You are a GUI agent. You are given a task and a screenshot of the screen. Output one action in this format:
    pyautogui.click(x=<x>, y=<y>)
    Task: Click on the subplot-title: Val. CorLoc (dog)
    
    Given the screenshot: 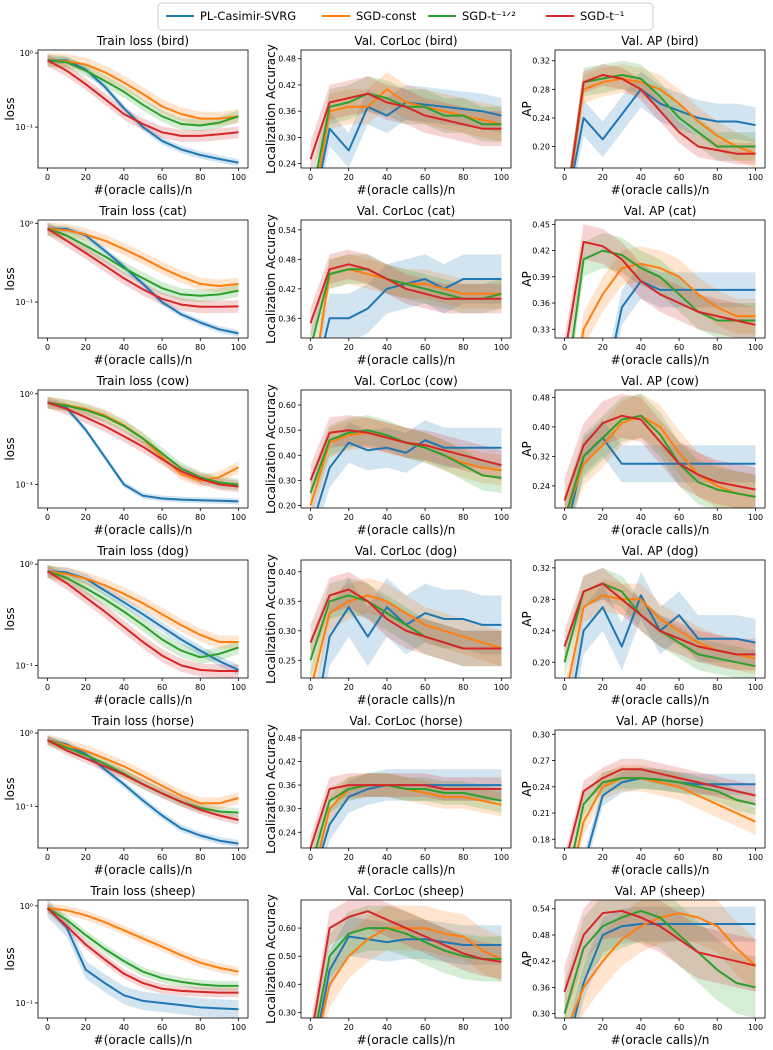 What is the action you would take?
    pyautogui.click(x=406, y=551)
    